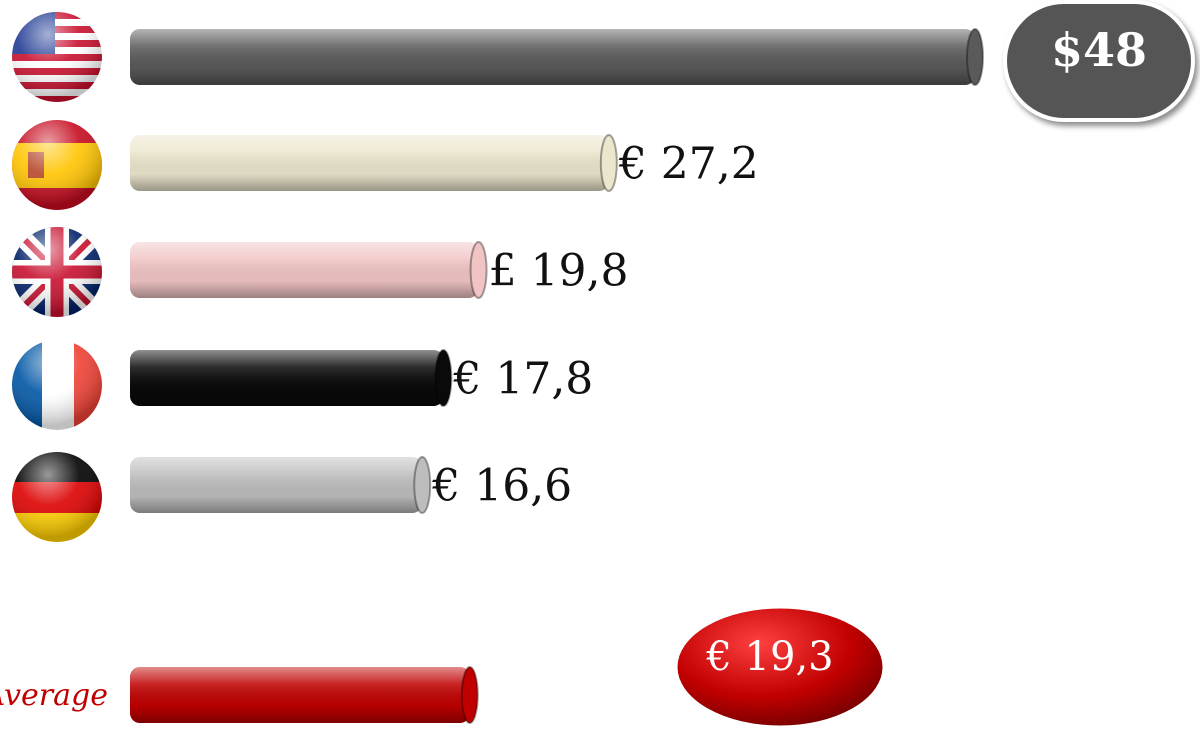  What do you see at coordinates (559, 271) in the screenshot?
I see `value-label: £ 19,8` at bounding box center [559, 271].